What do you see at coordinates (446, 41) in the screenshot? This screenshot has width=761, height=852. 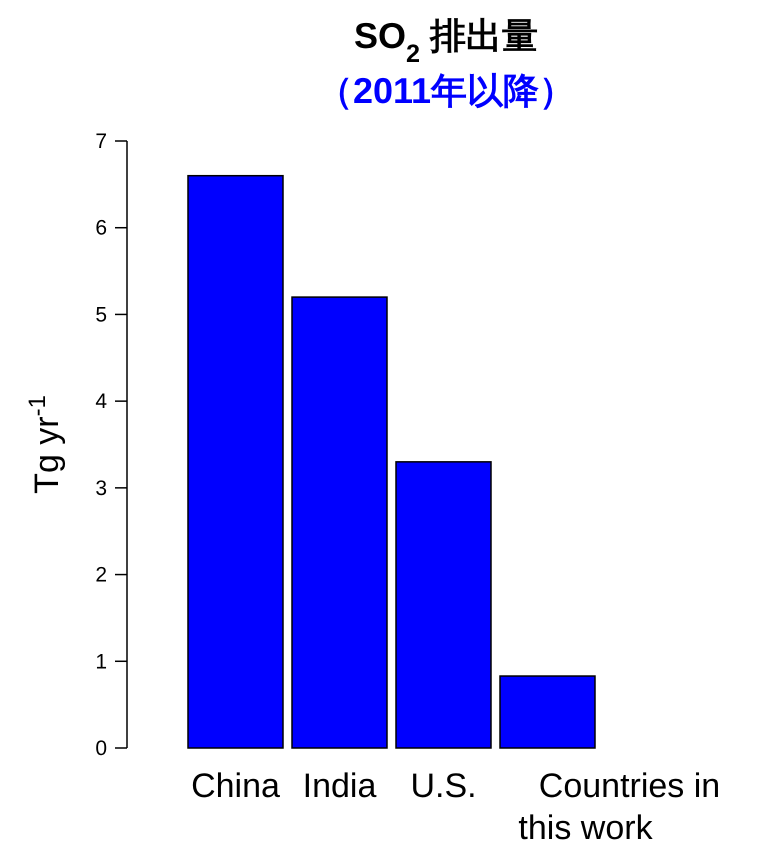 I see `chart-title: SO$_{2}$ 排出量` at bounding box center [446, 41].